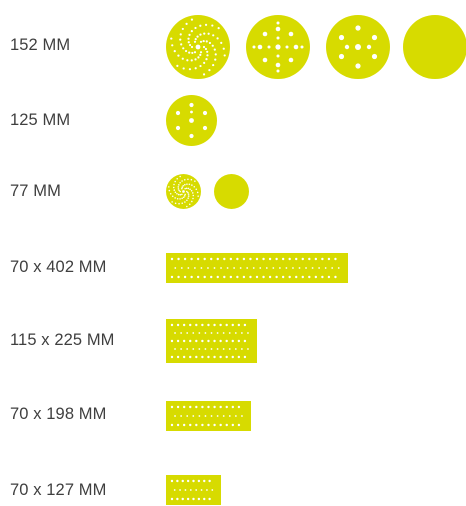 This screenshot has height=506, width=466. What do you see at coordinates (257, 268) in the screenshot?
I see `strip-70x402-icon` at bounding box center [257, 268].